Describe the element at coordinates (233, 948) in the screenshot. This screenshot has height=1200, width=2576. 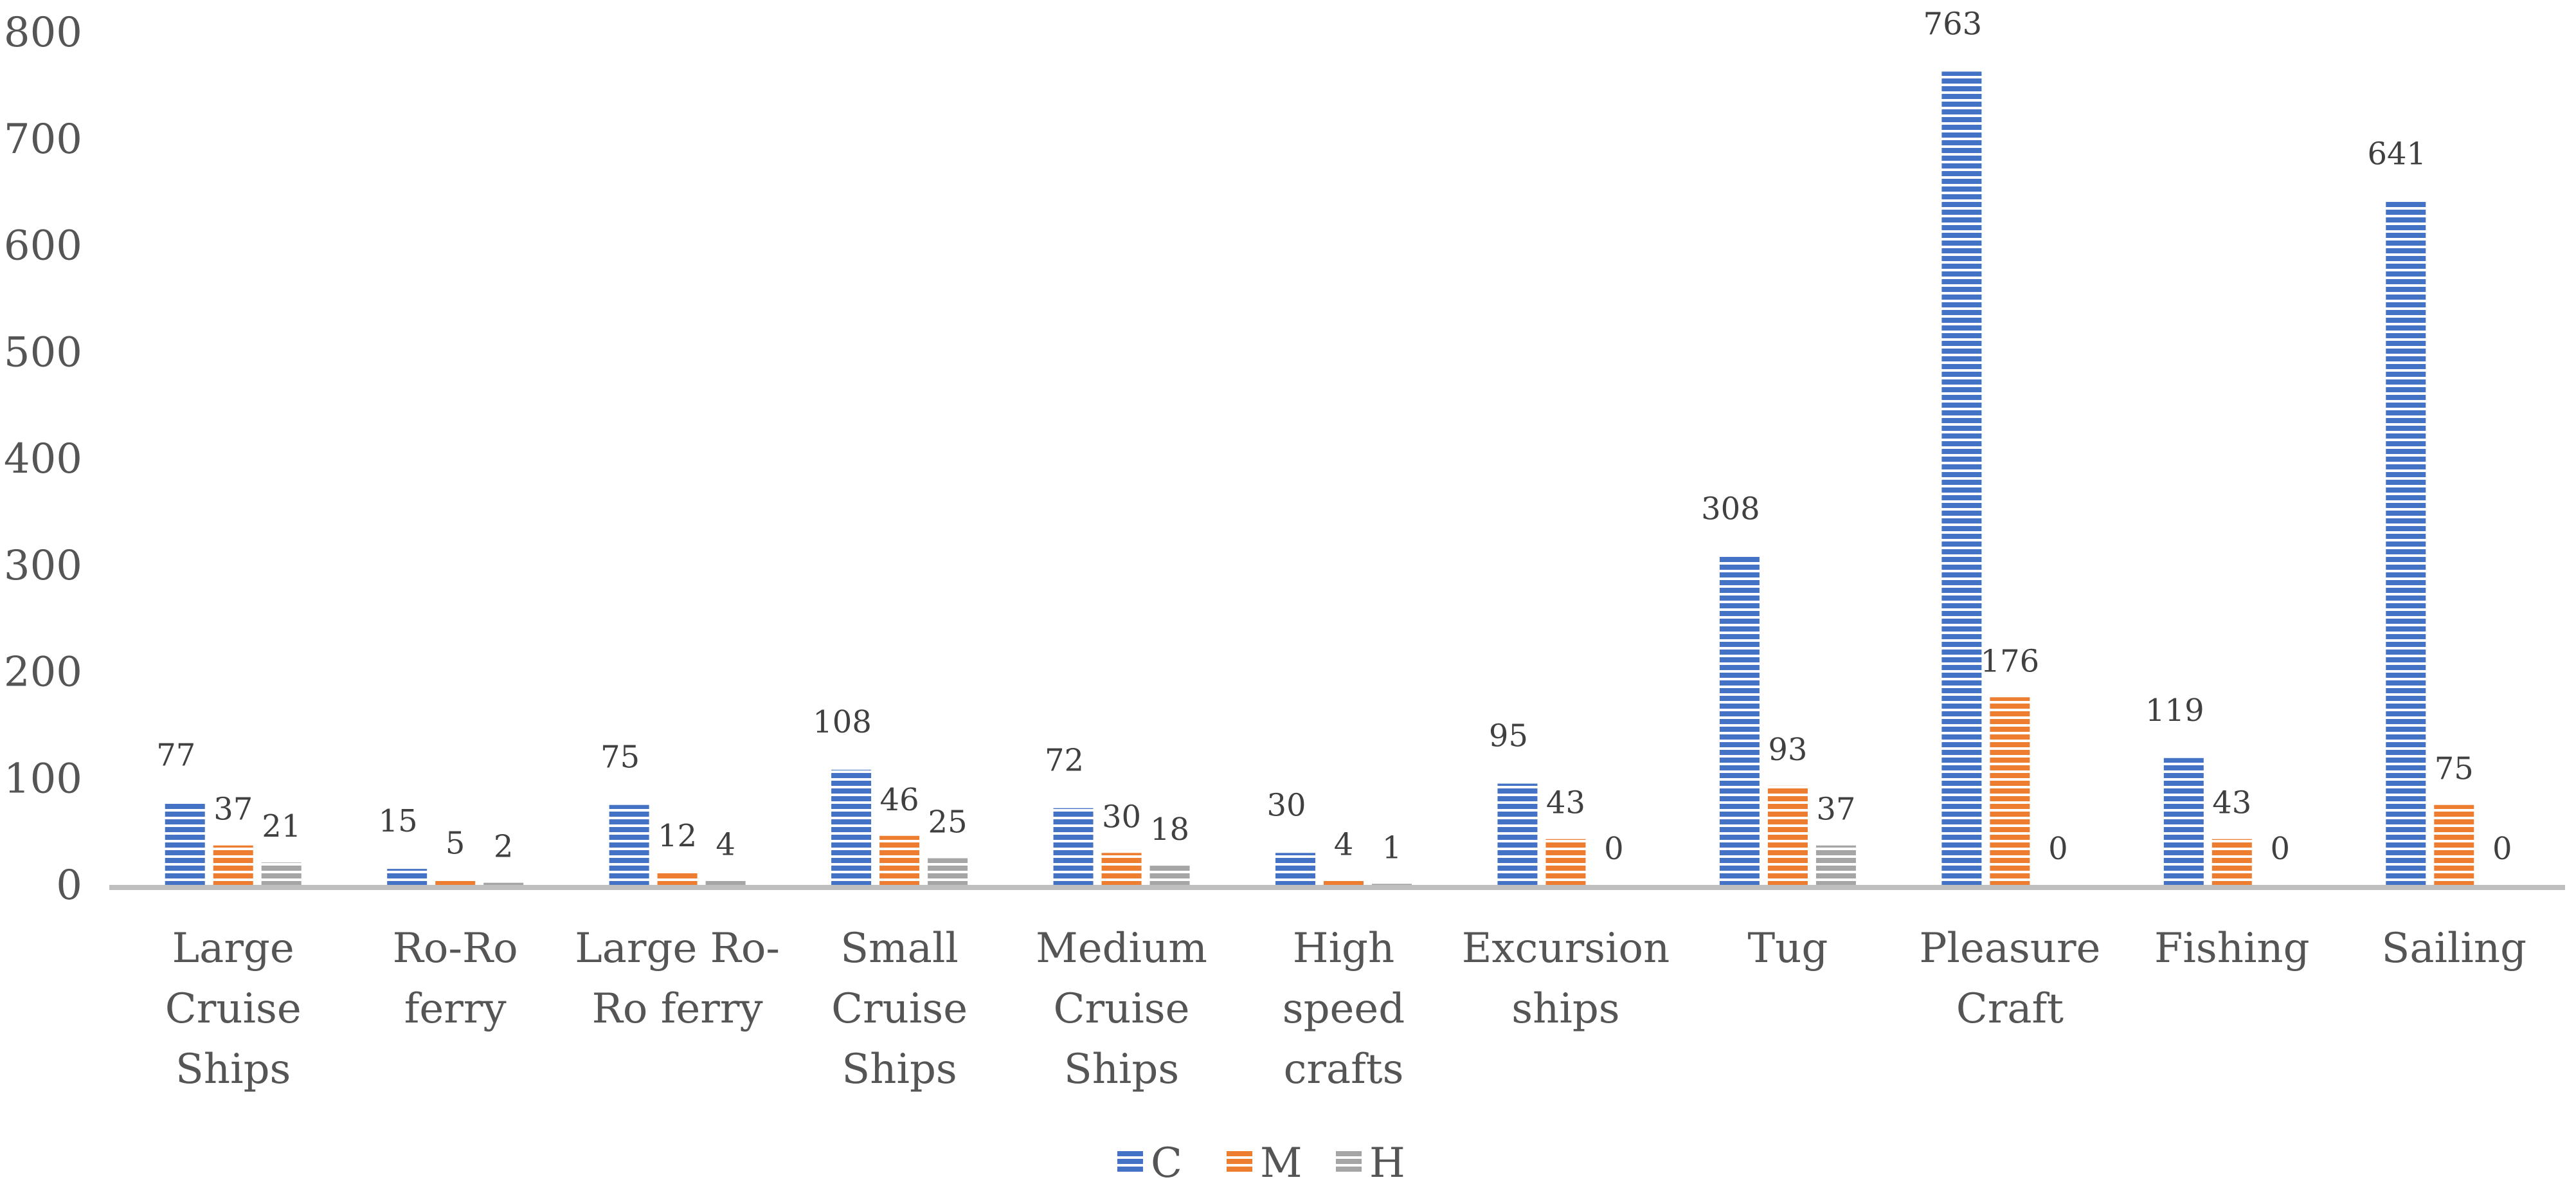
I see `category-label-line: Large` at that location.